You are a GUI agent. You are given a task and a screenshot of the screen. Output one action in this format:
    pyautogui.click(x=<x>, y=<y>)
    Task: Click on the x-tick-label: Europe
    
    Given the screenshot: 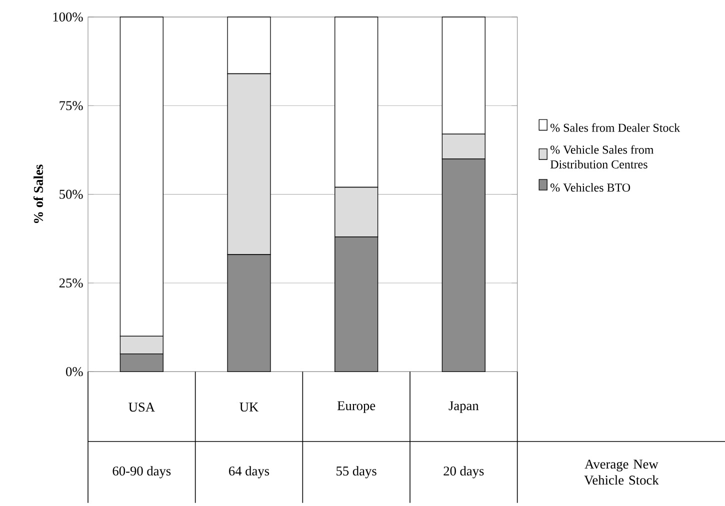 What is the action you would take?
    pyautogui.click(x=356, y=408)
    